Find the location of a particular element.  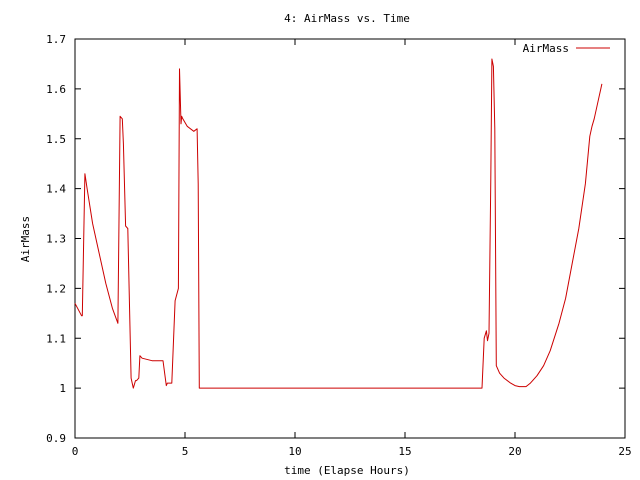

x-tick-label: 15 is located at coordinates (404, 451).